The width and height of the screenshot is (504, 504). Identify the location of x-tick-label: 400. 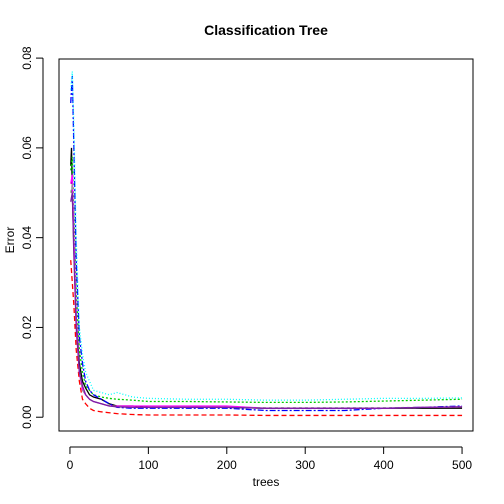
(384, 465).